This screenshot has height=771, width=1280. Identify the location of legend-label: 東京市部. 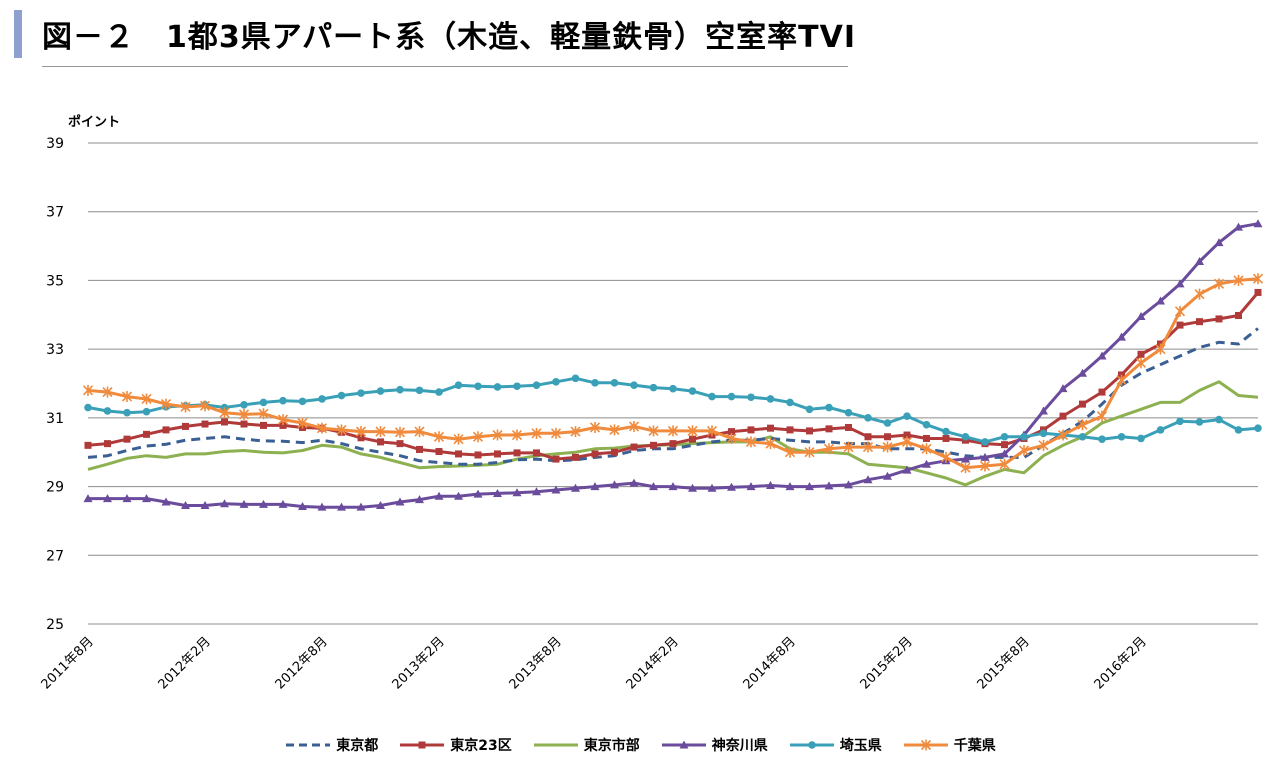
(611, 746).